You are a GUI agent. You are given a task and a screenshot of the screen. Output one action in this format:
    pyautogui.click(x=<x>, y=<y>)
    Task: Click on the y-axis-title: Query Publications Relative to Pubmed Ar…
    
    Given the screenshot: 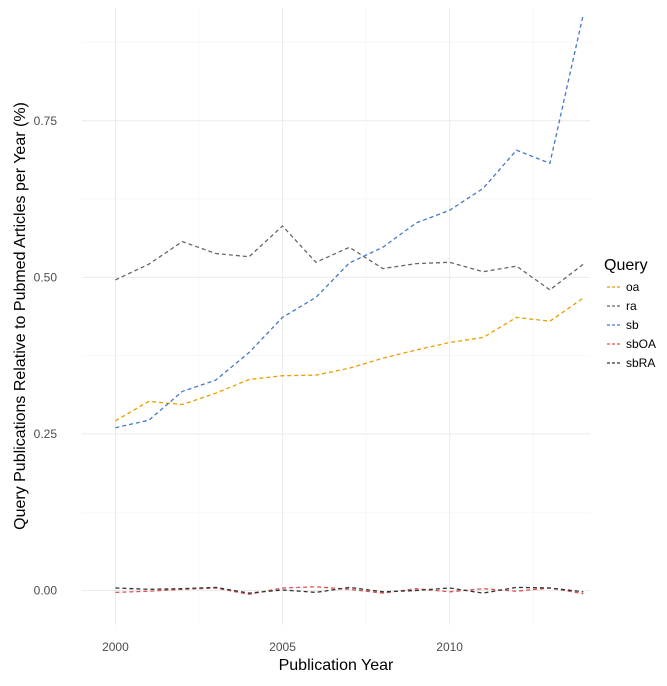 What is the action you would take?
    pyautogui.click(x=20, y=316)
    